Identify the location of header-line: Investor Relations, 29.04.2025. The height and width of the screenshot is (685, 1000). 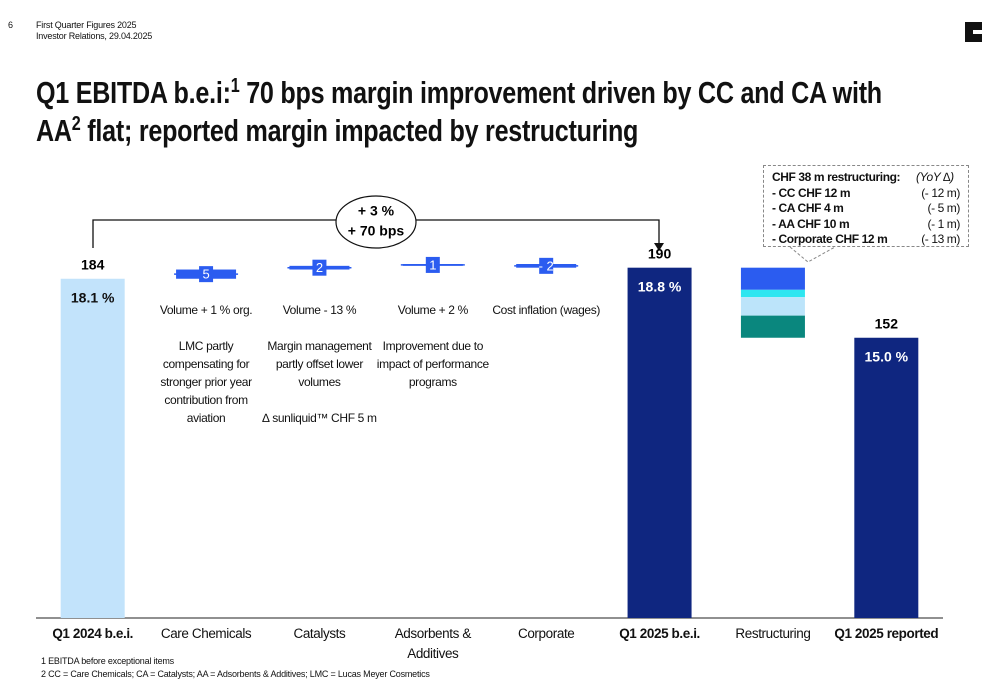
(94, 36).